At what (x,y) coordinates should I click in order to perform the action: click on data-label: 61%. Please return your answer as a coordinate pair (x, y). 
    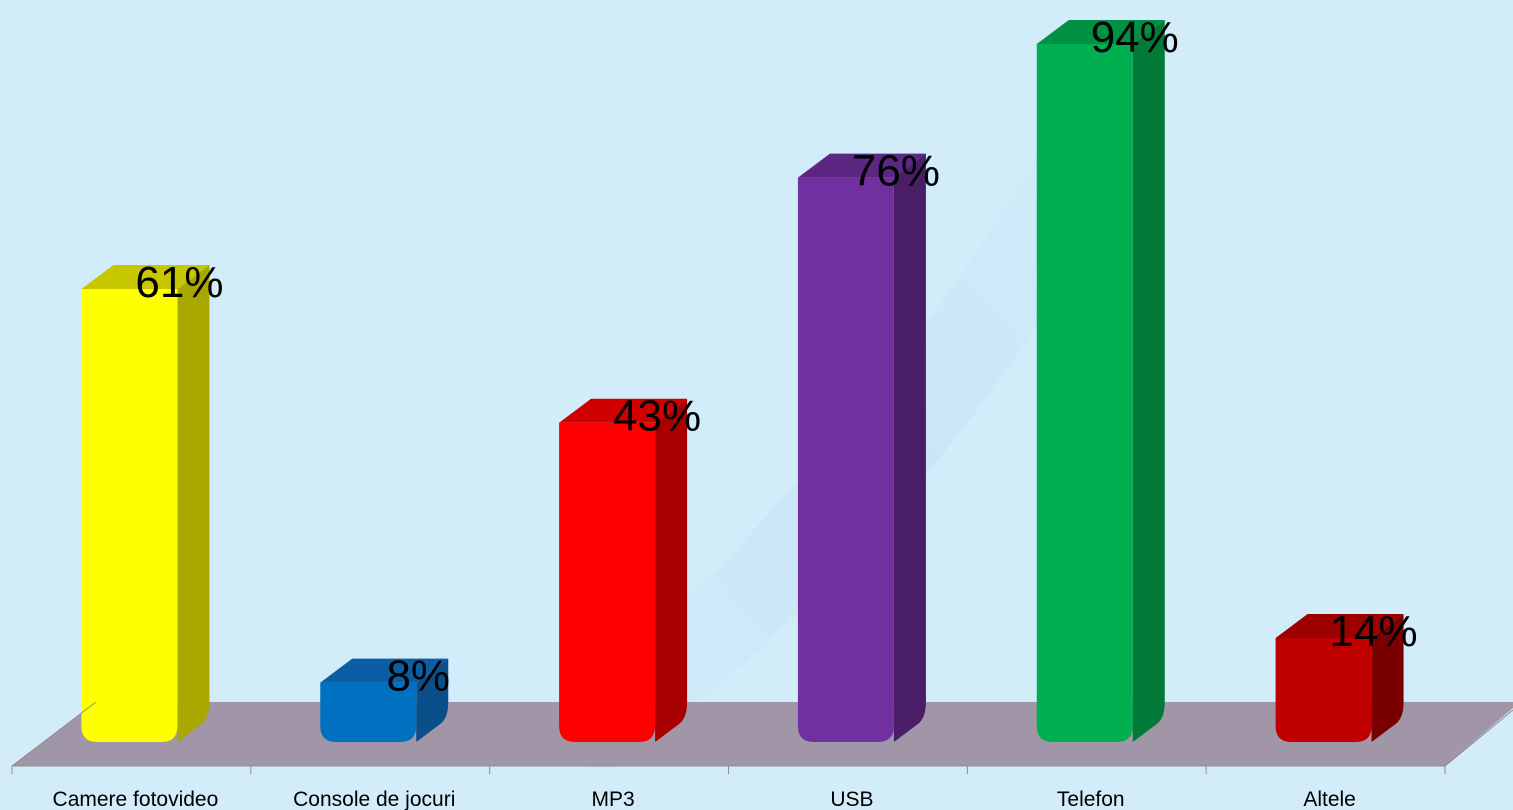
    Looking at the image, I should click on (179, 282).